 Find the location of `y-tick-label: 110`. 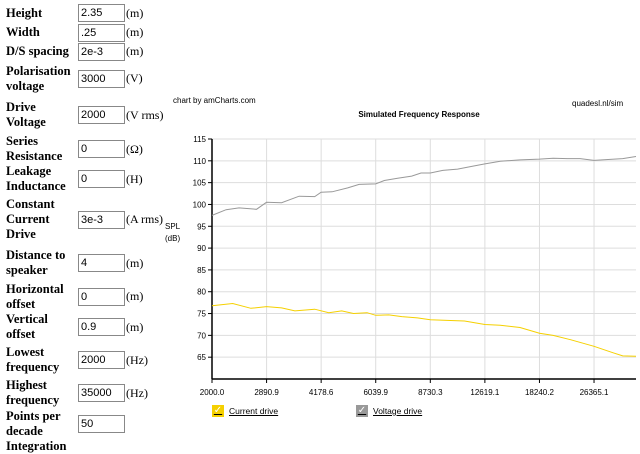

y-tick-label: 110 is located at coordinates (199, 161).